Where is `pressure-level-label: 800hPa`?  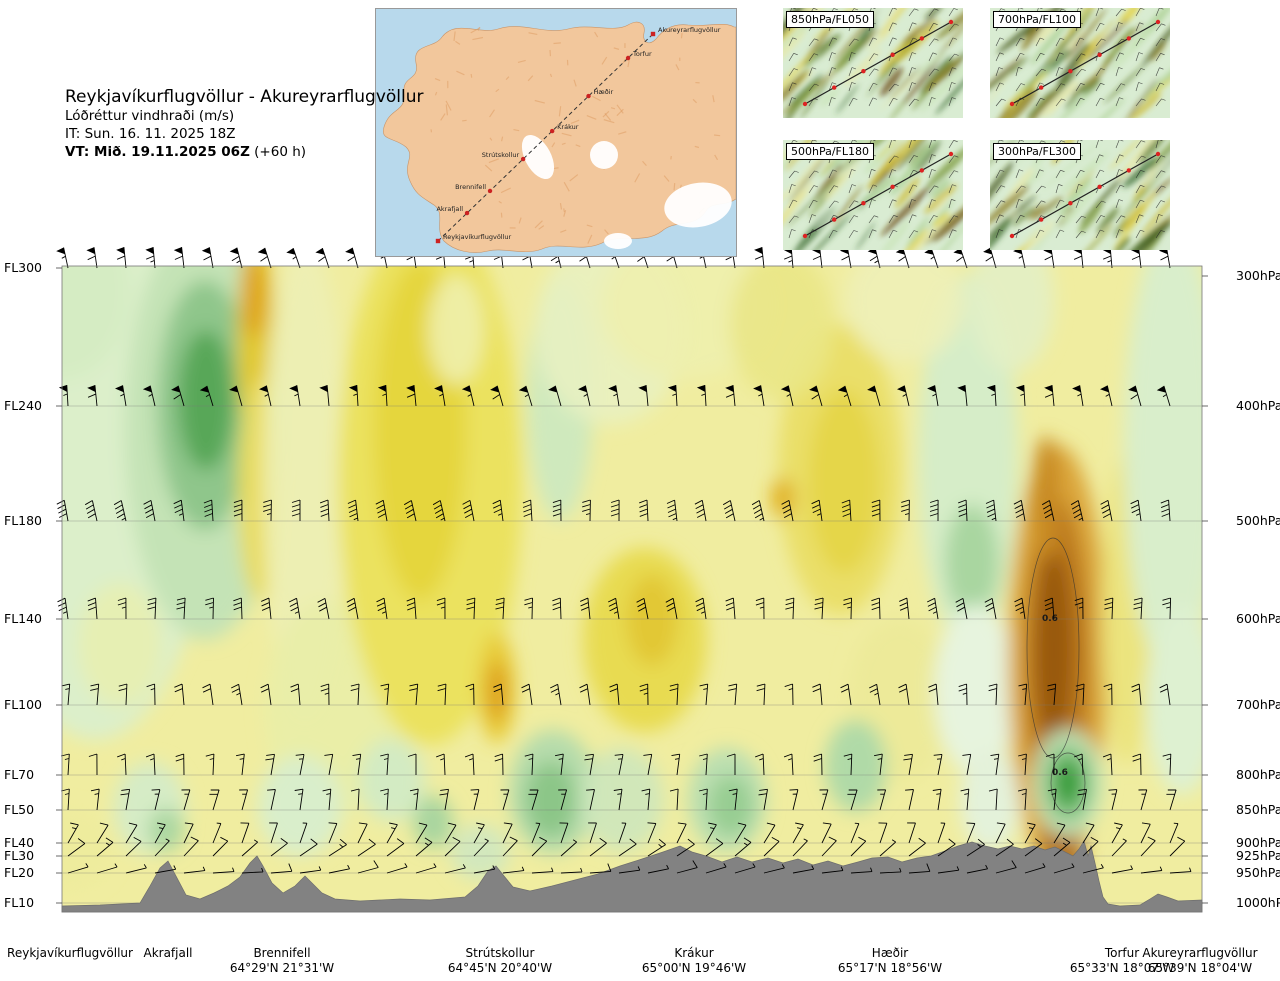
pressure-level-label: 800hPa is located at coordinates (1258, 774).